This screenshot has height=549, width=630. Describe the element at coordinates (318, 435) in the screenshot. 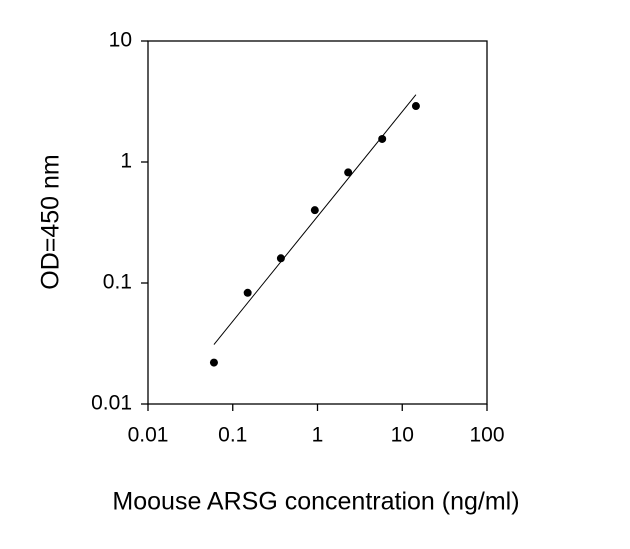

I see `x-tick-label: 1` at that location.